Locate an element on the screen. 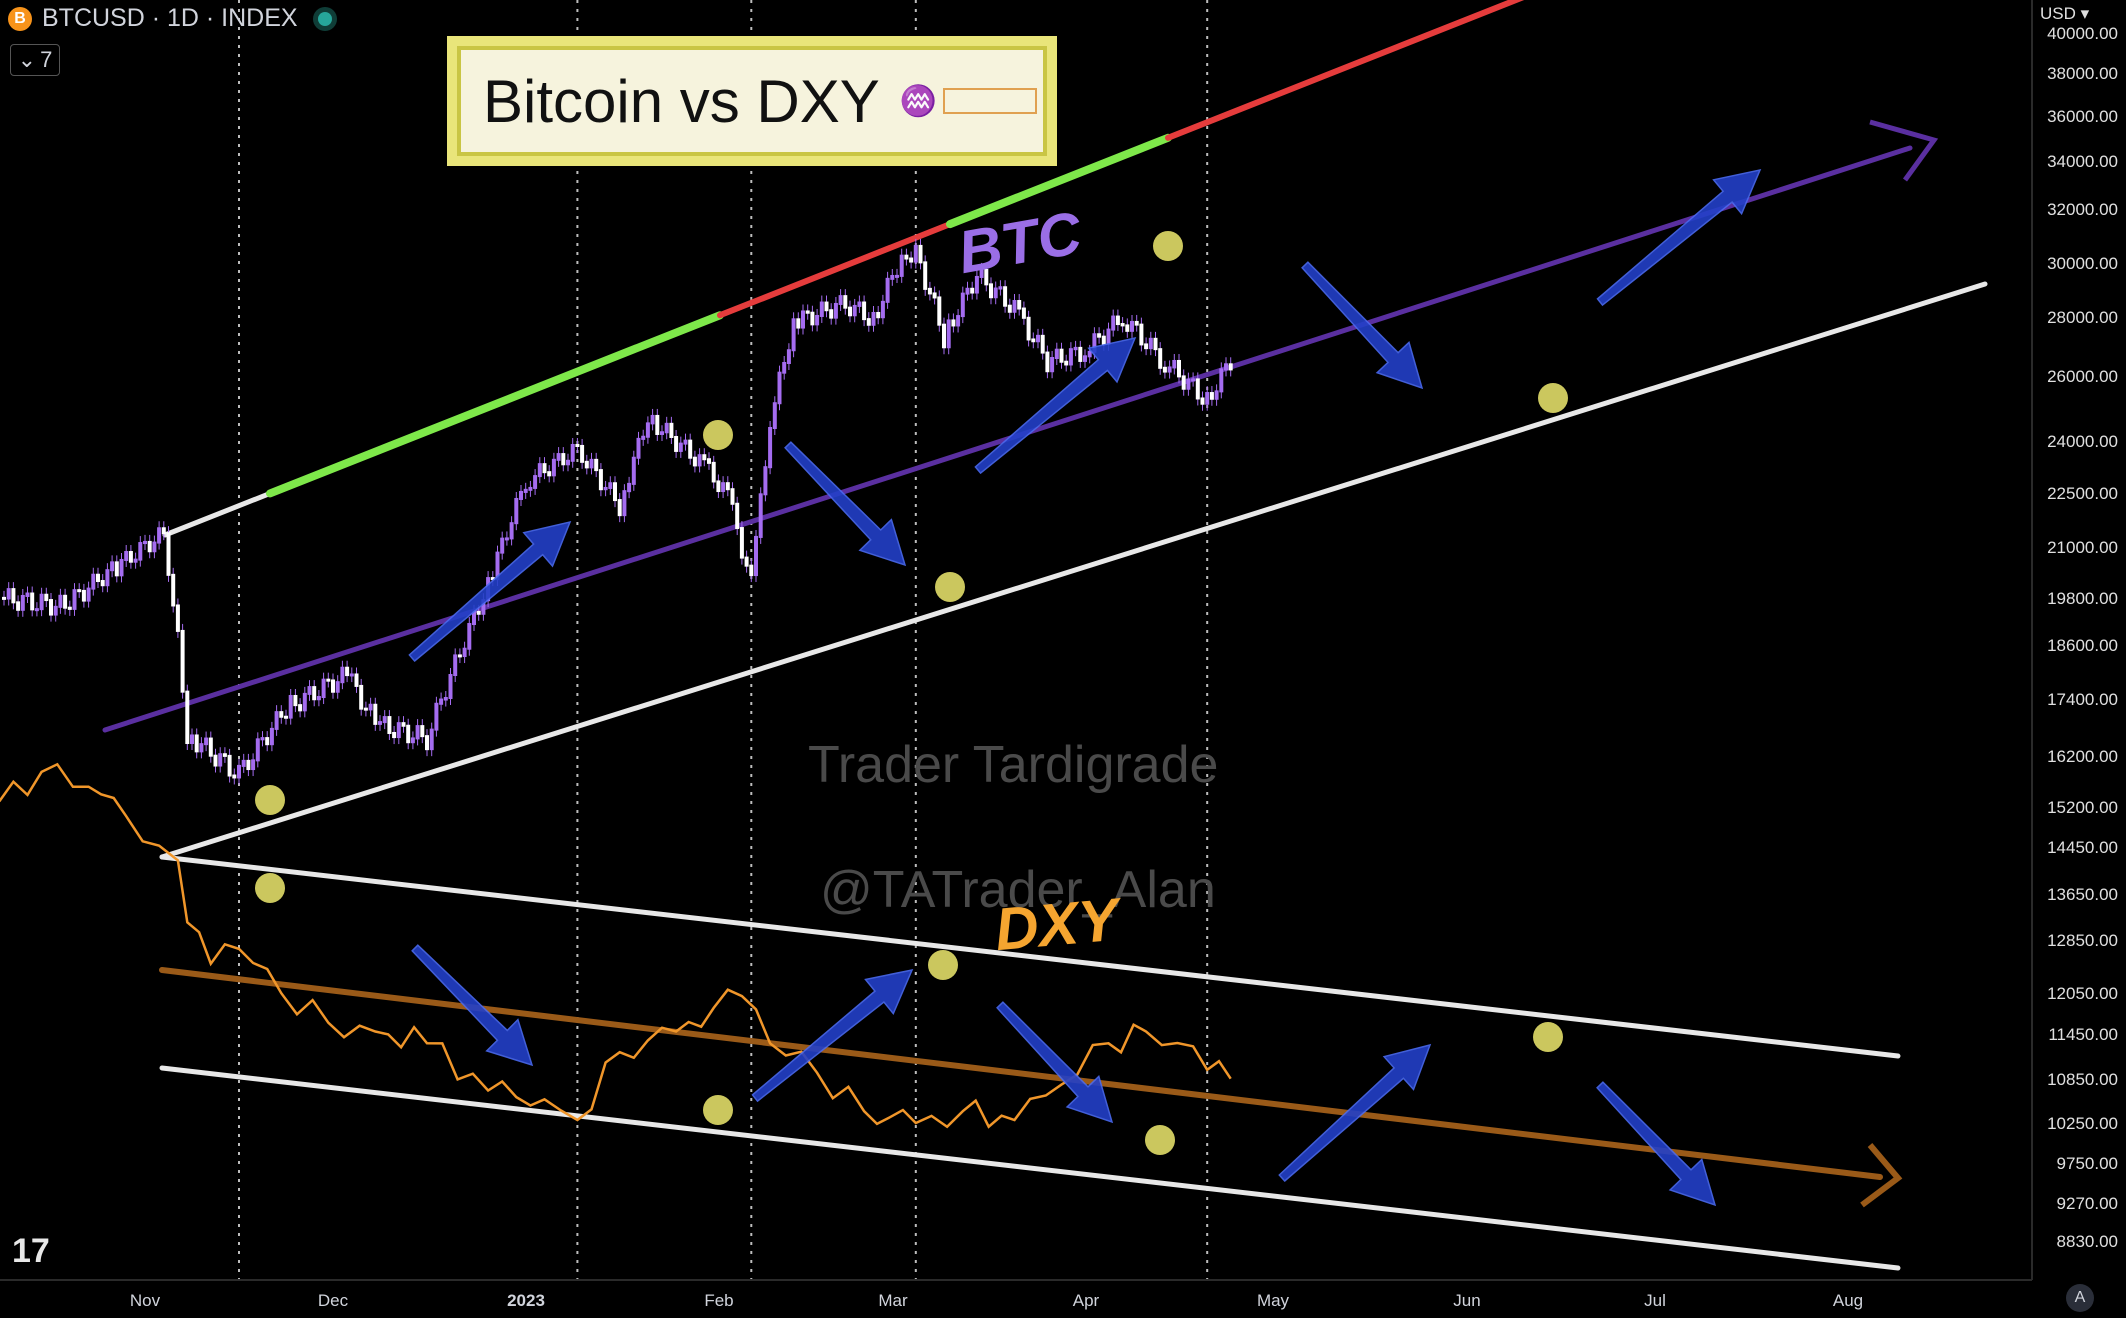 The height and width of the screenshot is (1318, 2126). tradingview-logo-icon: 17 is located at coordinates (31, 1251).